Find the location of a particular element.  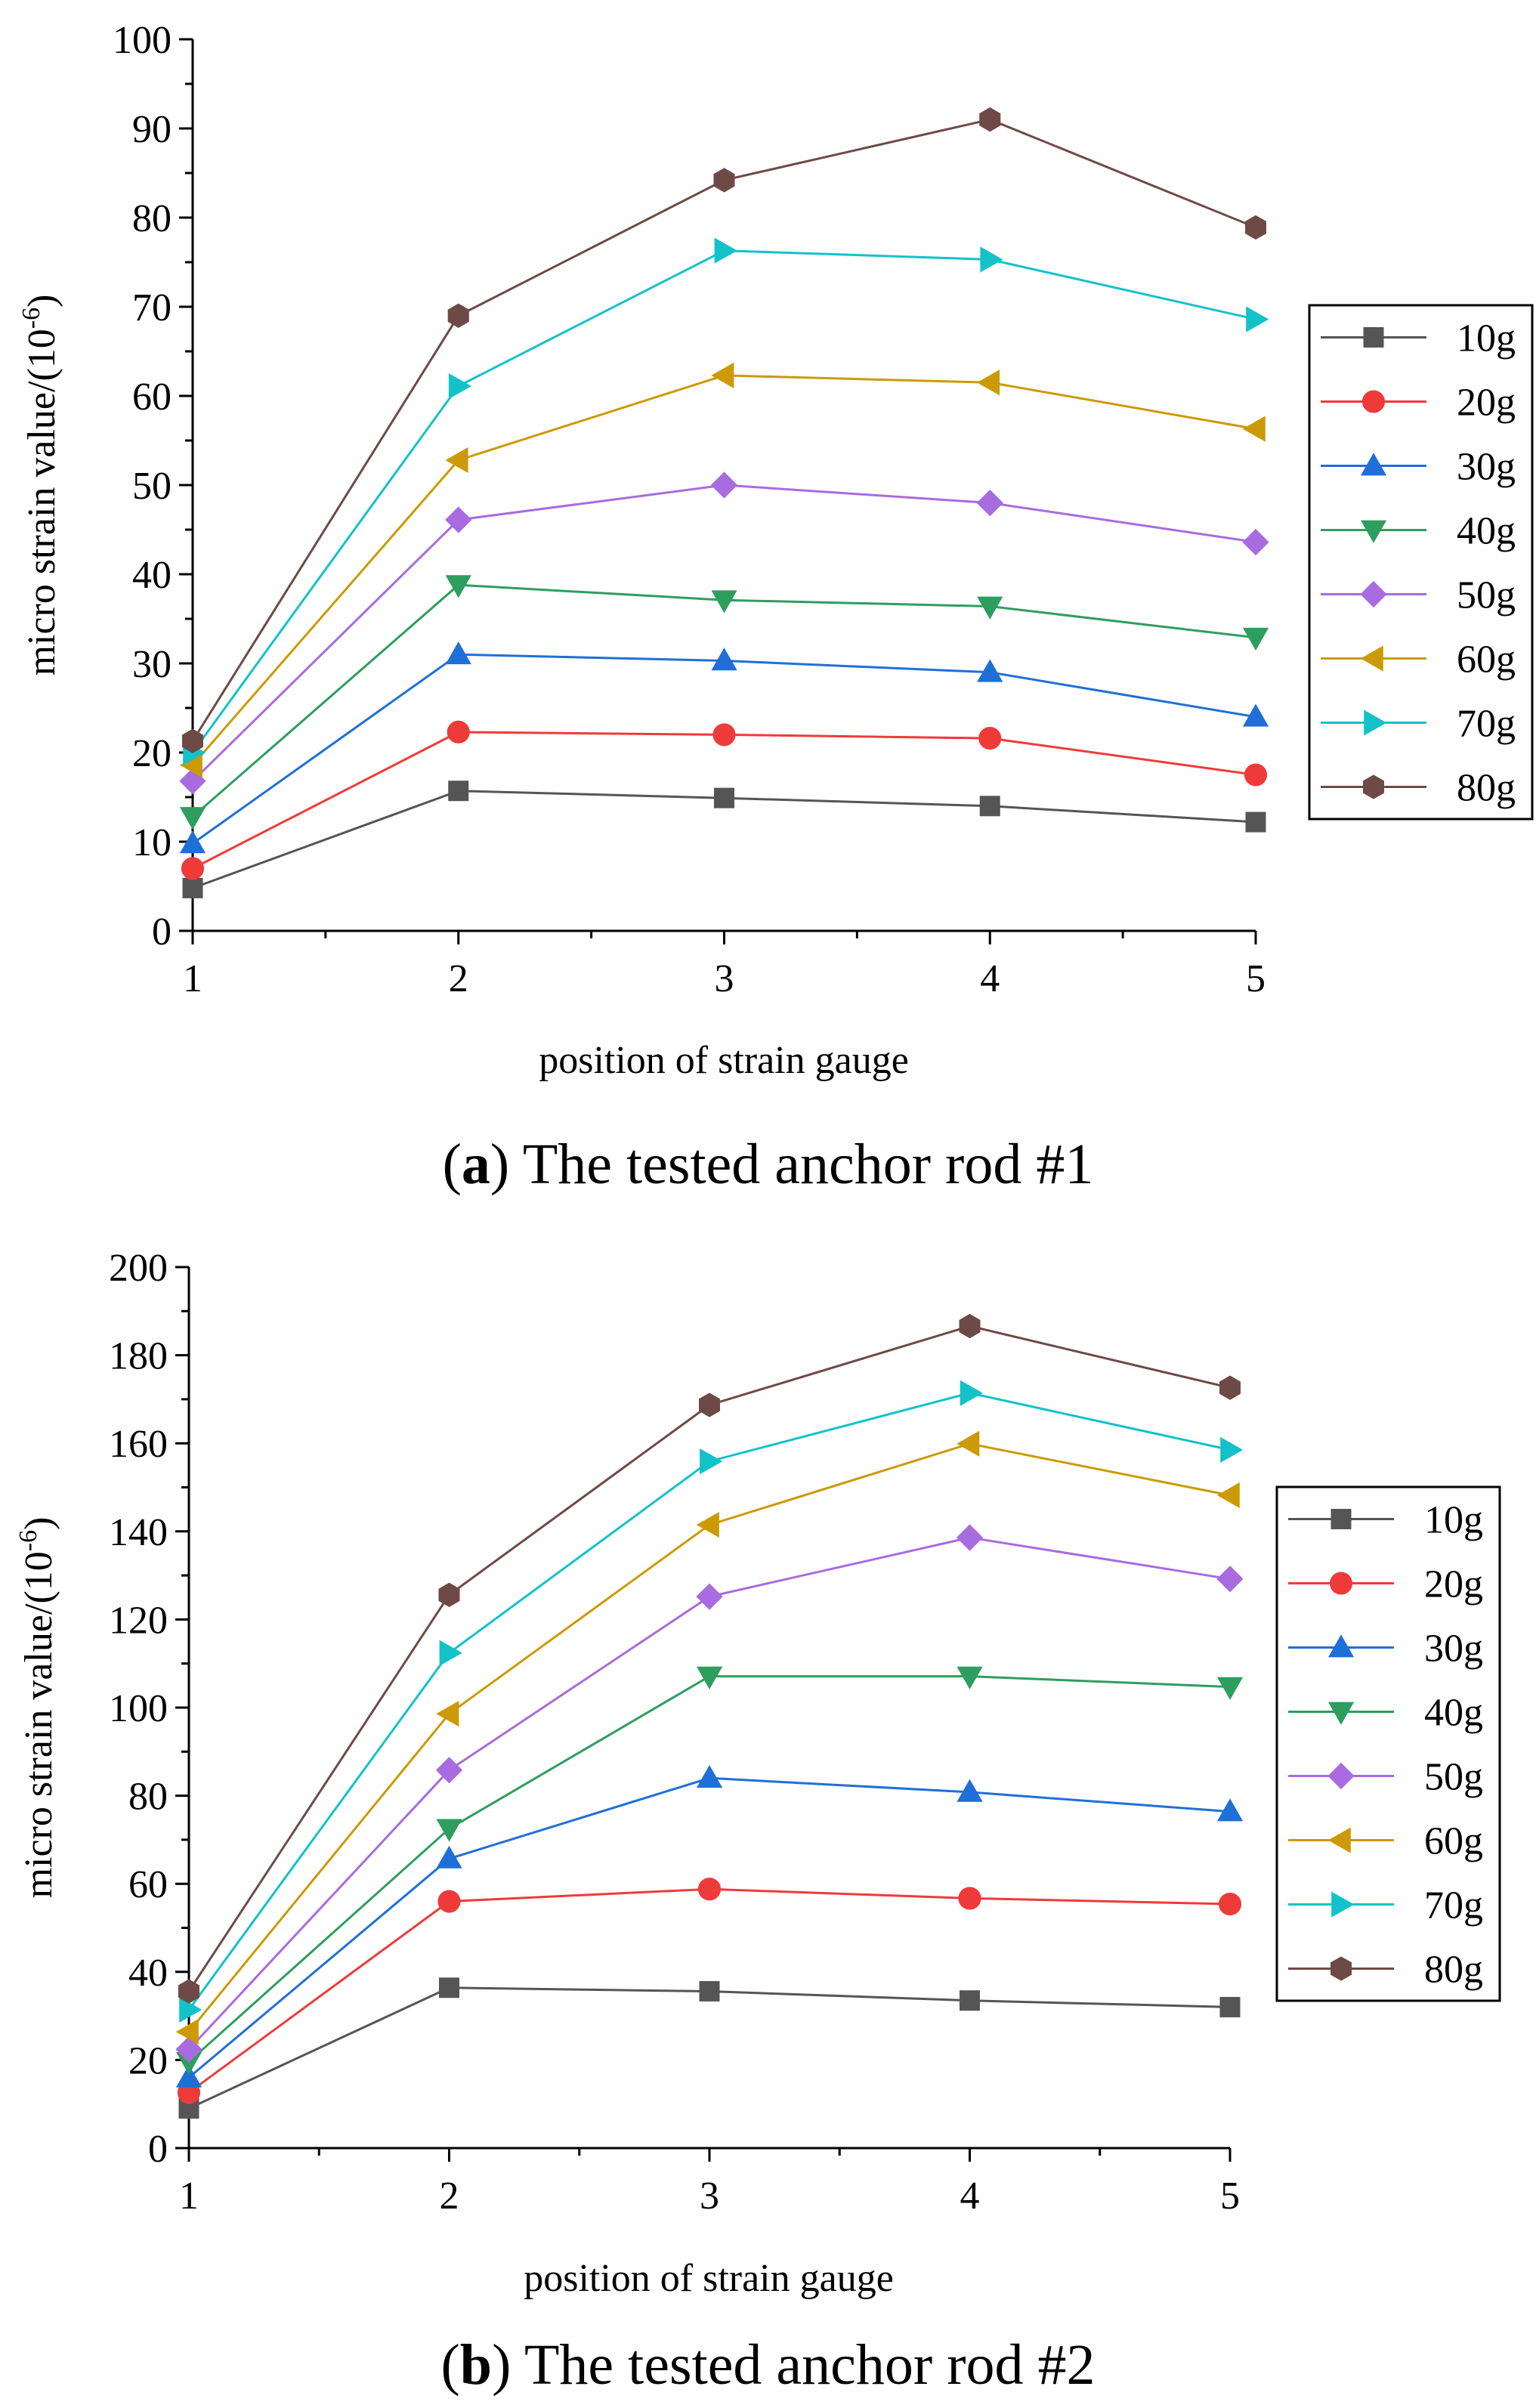

chart-a-y-axis-title: micro strain value/(10-6) is located at coordinates (40, 485).